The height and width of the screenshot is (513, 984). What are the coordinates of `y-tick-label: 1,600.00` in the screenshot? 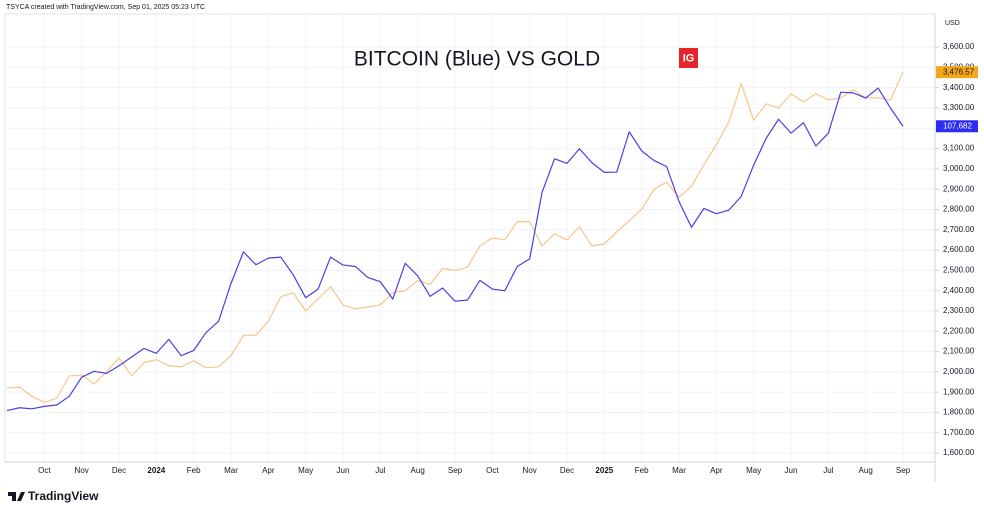 It's located at (959, 452).